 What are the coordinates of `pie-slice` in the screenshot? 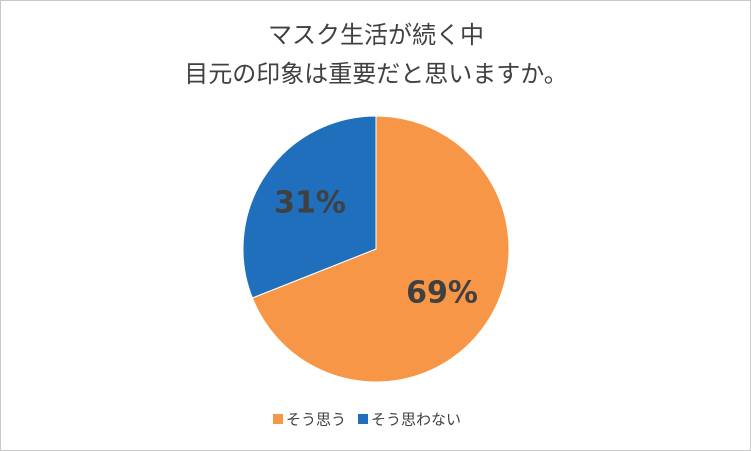 It's located at (309, 207).